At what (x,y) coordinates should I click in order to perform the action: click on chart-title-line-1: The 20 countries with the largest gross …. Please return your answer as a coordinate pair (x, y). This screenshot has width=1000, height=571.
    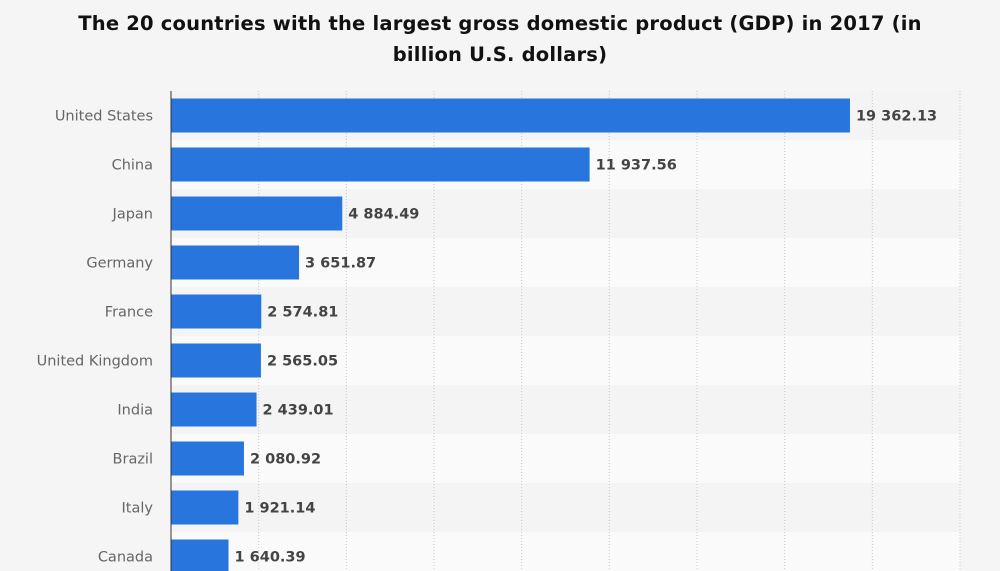
    Looking at the image, I should click on (500, 23).